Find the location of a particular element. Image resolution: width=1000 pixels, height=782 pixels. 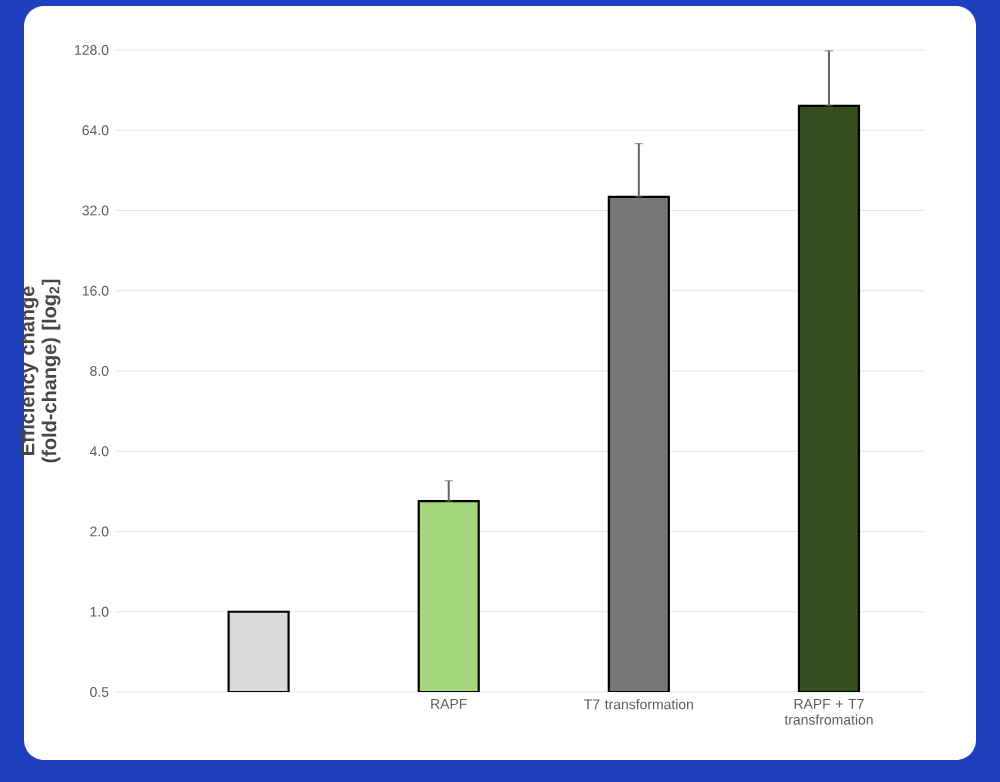

y-axis-title: Efficiency change (fold-change) [log$_{2}$] is located at coordinates (40, 371).